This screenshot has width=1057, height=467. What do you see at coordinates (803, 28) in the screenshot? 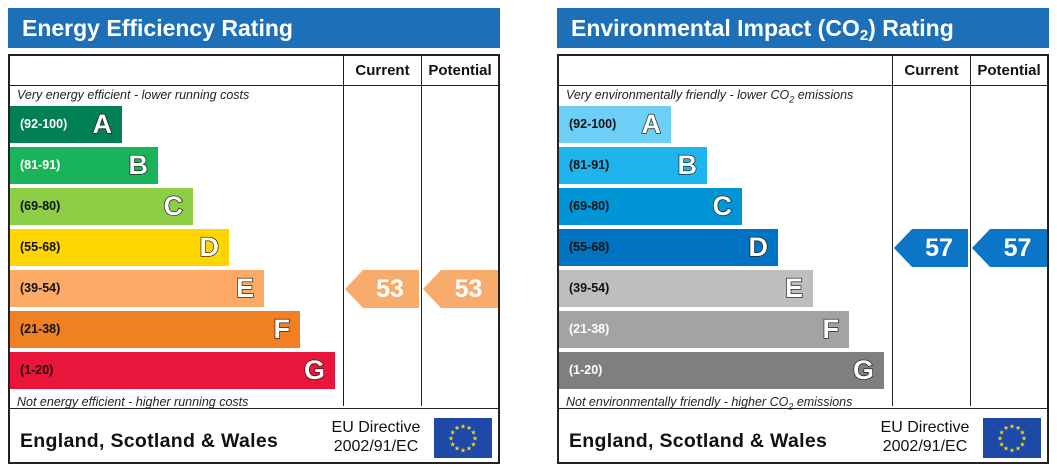
I see `panel-title: Environmental Impact (CO2) Rating` at bounding box center [803, 28].